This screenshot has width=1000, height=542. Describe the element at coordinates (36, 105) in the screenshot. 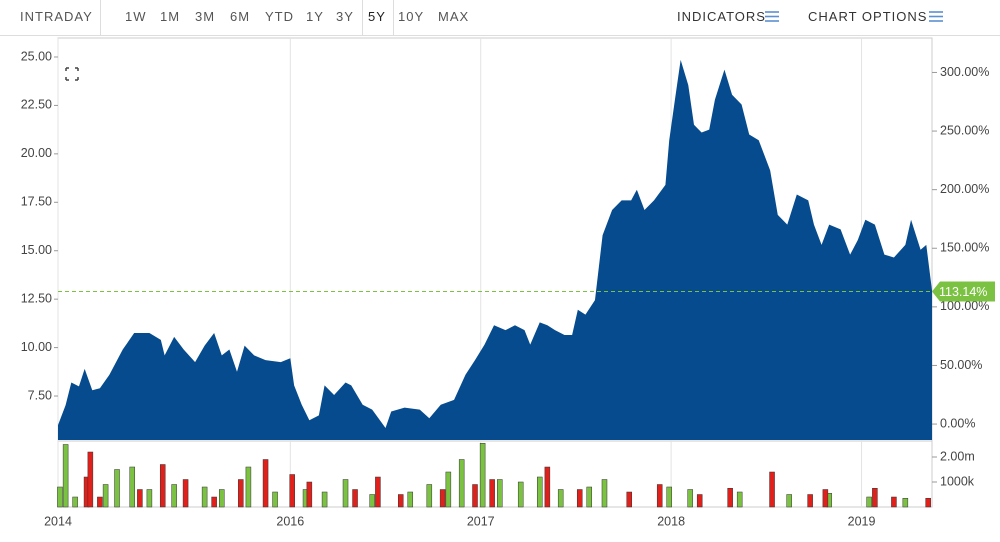

I see `y-tick-label: 22.50` at that location.